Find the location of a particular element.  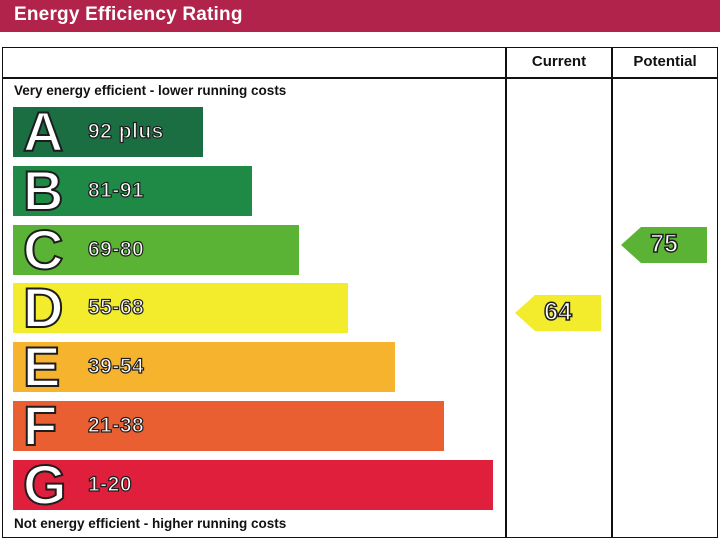

title-bar: Energy Efficiency Rating is located at coordinates (360, 16).